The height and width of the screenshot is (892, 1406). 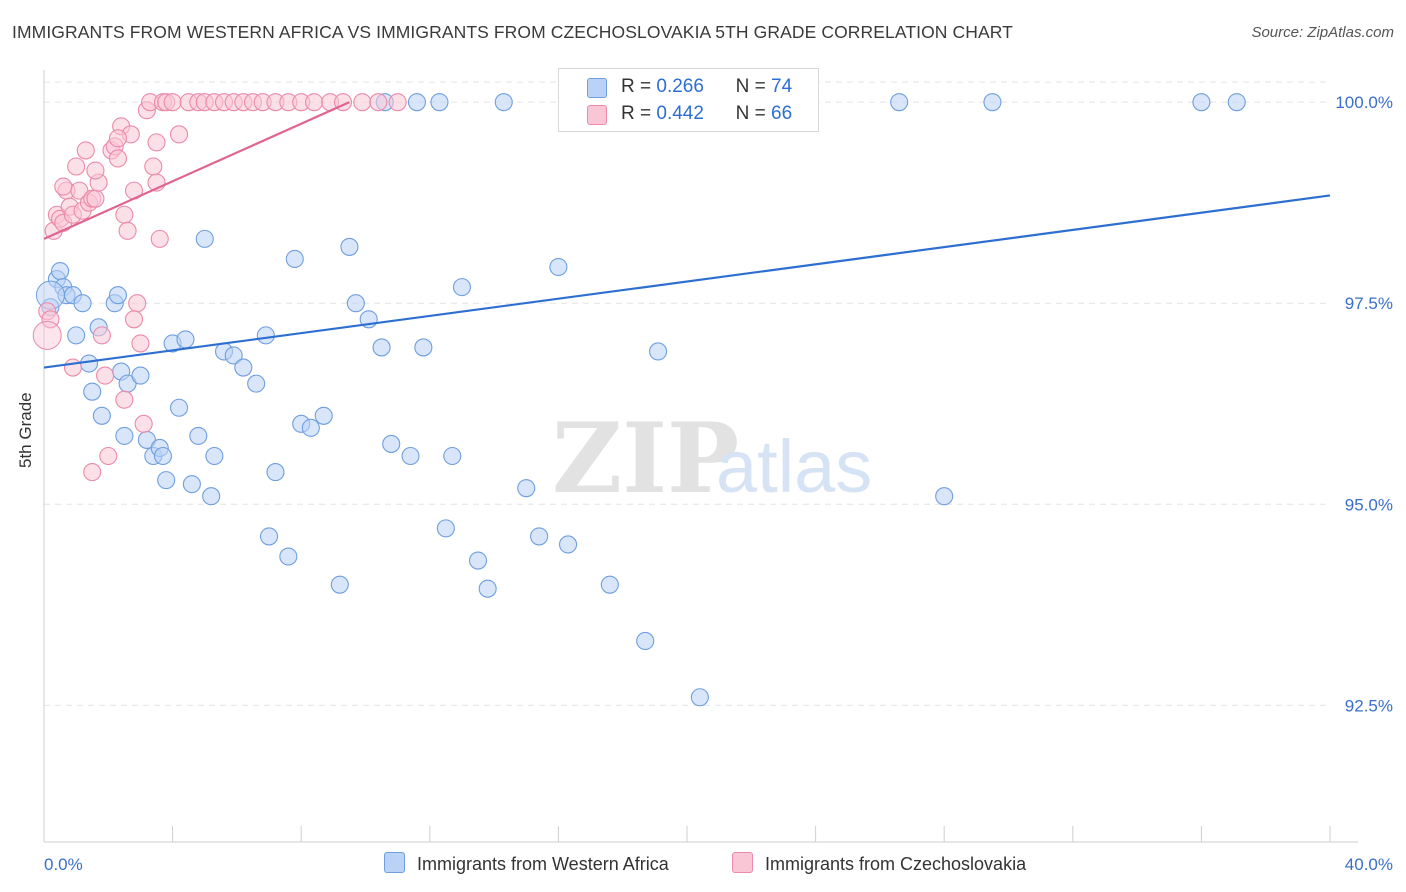 What do you see at coordinates (1364, 102) in the screenshot?
I see `y-tick-label: 100.0%` at bounding box center [1364, 102].